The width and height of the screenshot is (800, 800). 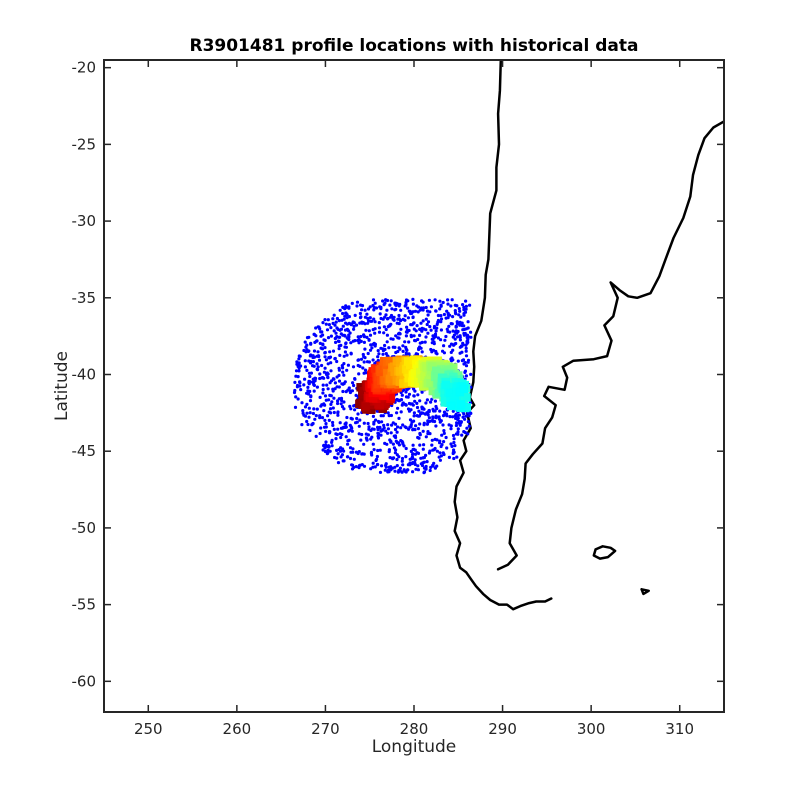 I want to click on y-tick-label: -25, so click(x=84, y=144).